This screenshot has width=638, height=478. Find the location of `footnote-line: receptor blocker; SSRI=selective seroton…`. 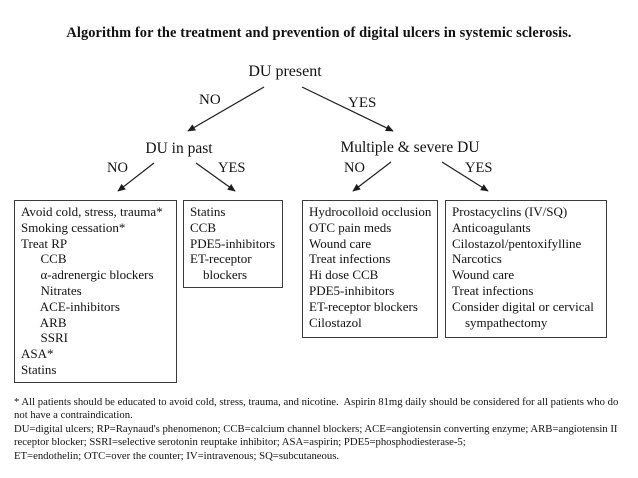

footnote-line: receptor blocker; SSRI=selective seroton… is located at coordinates (240, 442).